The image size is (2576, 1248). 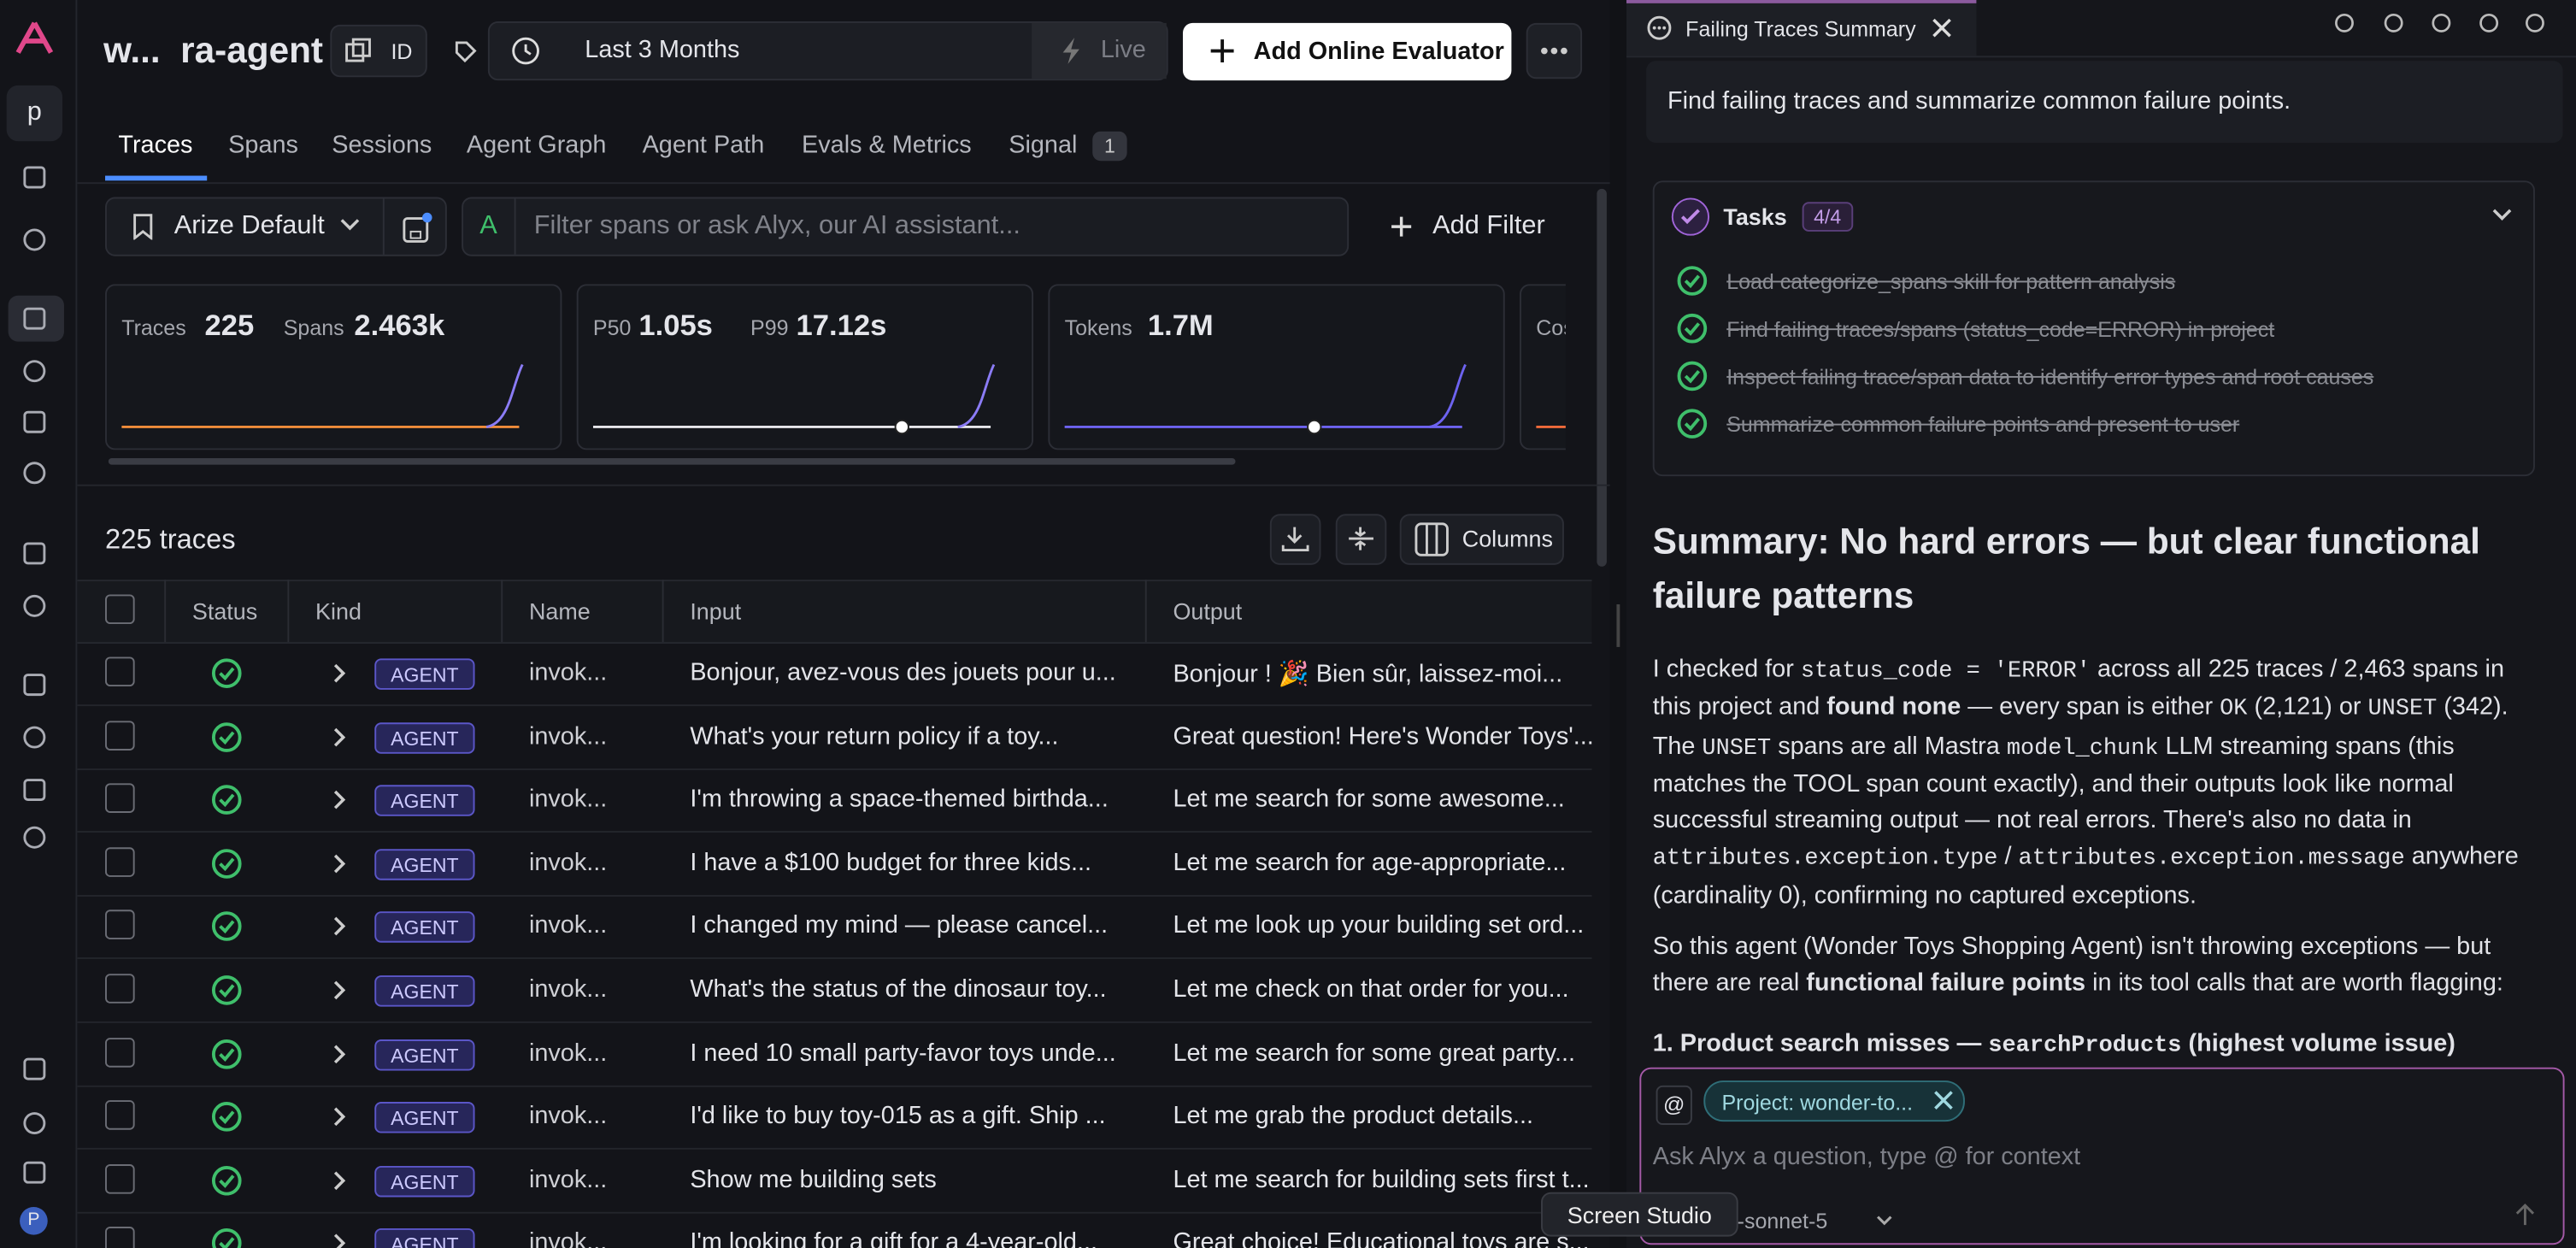 What do you see at coordinates (716, 612) in the screenshot?
I see `column-header: Input` at bounding box center [716, 612].